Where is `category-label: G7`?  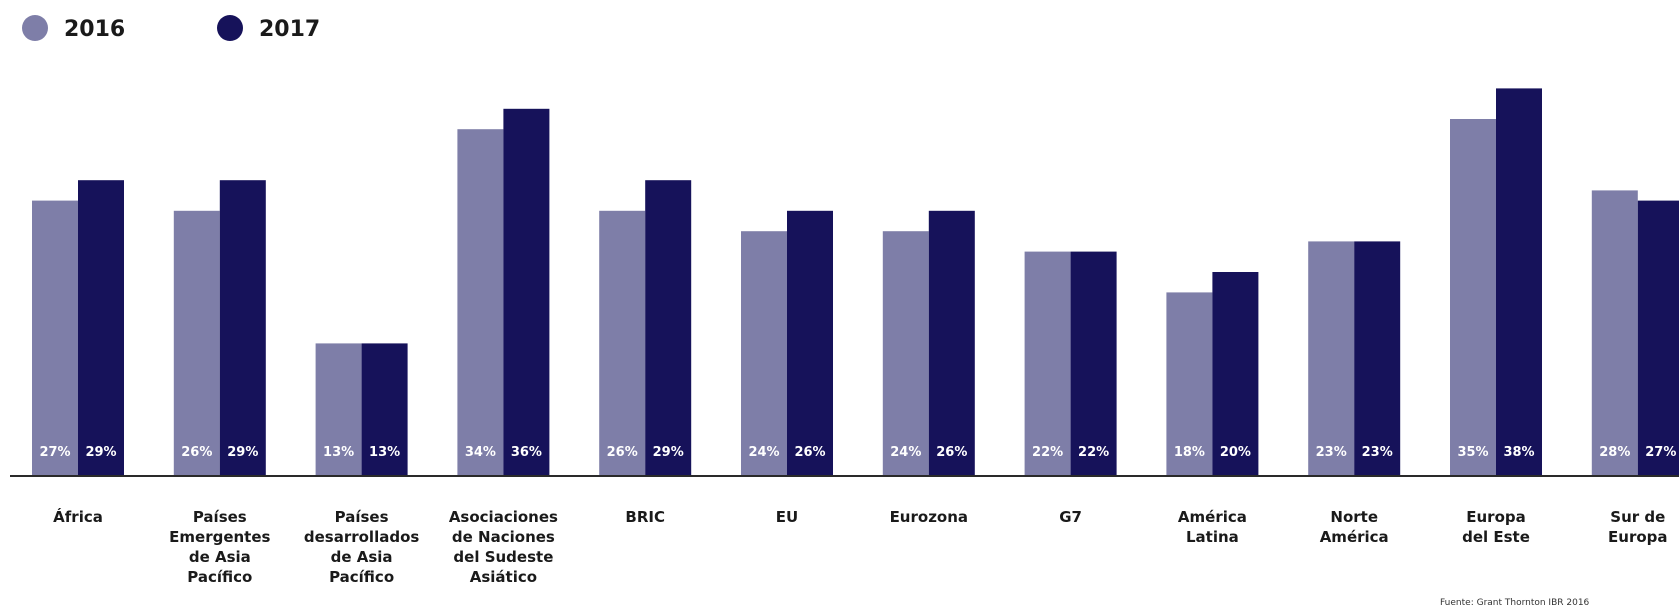 category-label: G7 is located at coordinates (1070, 517).